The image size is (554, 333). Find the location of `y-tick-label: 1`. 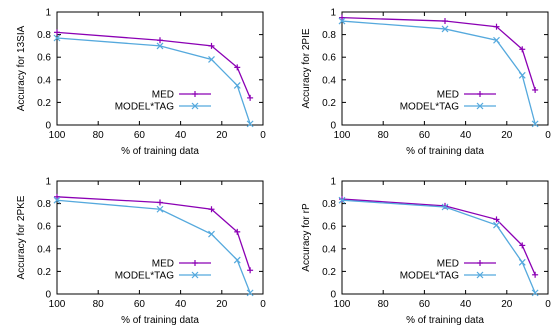

y-tick-label: 1 is located at coordinates (48, 13).